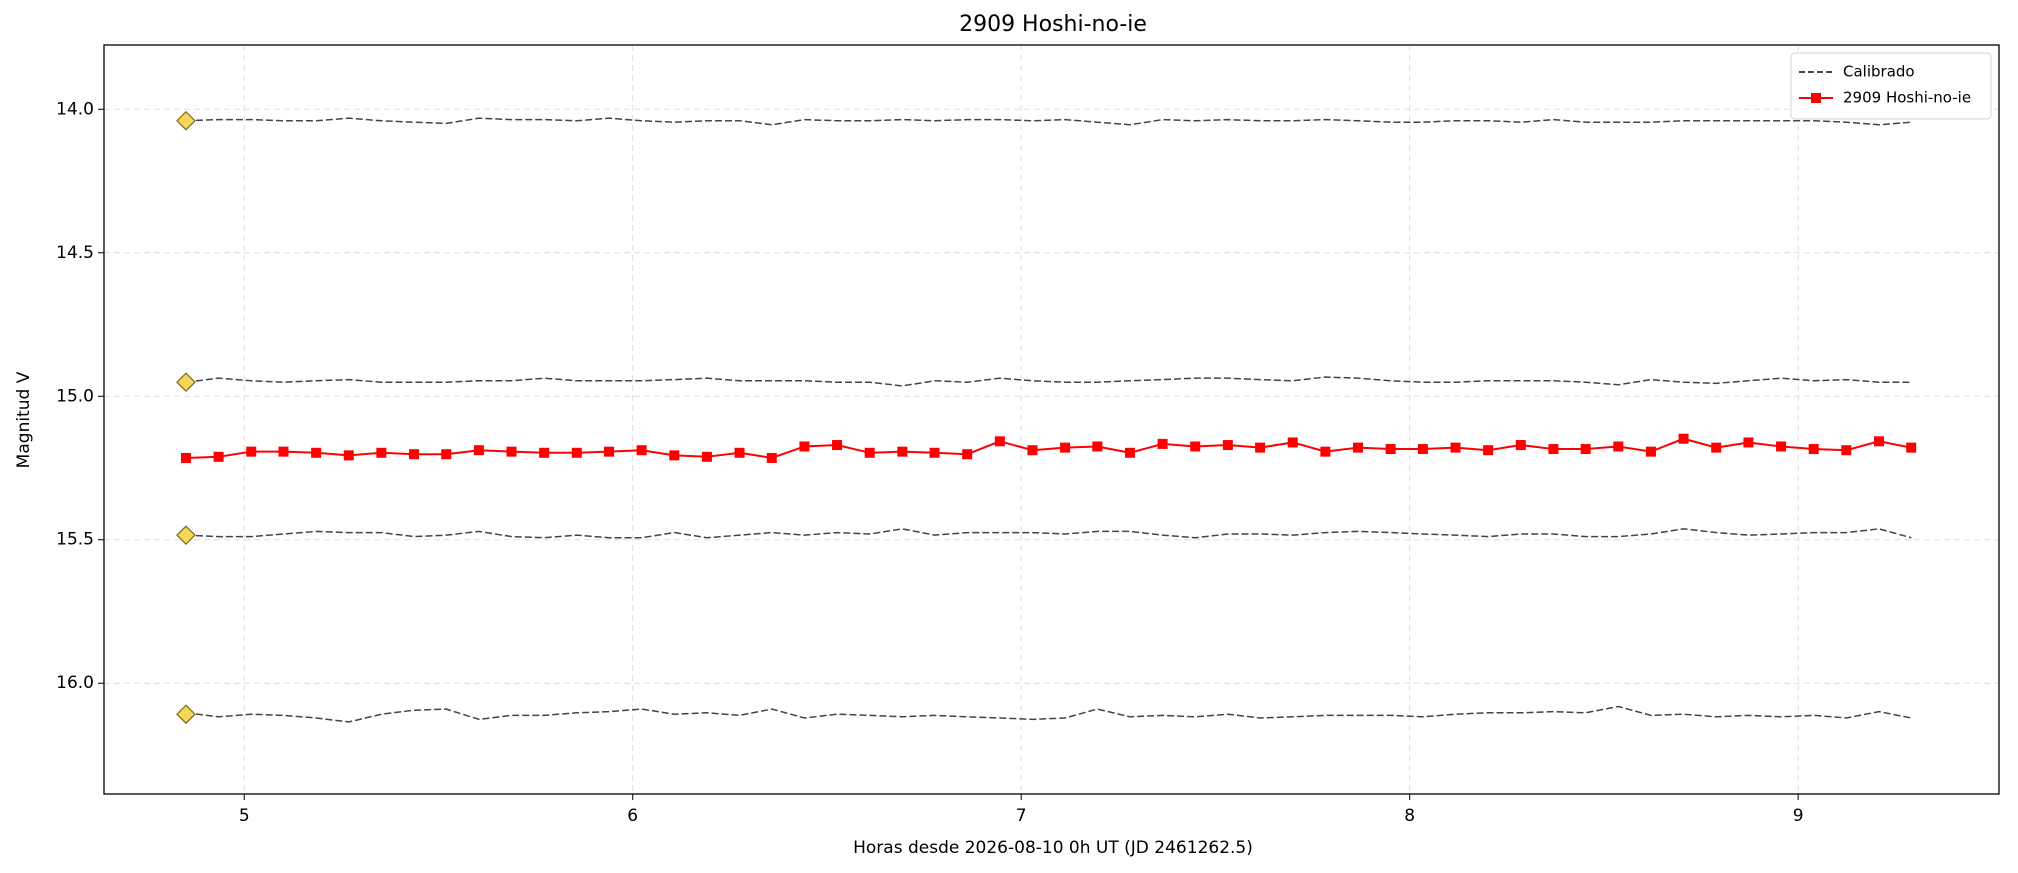 The width and height of the screenshot is (2018, 873). Describe the element at coordinates (75, 396) in the screenshot. I see `y-tick-label: 15.0` at that location.